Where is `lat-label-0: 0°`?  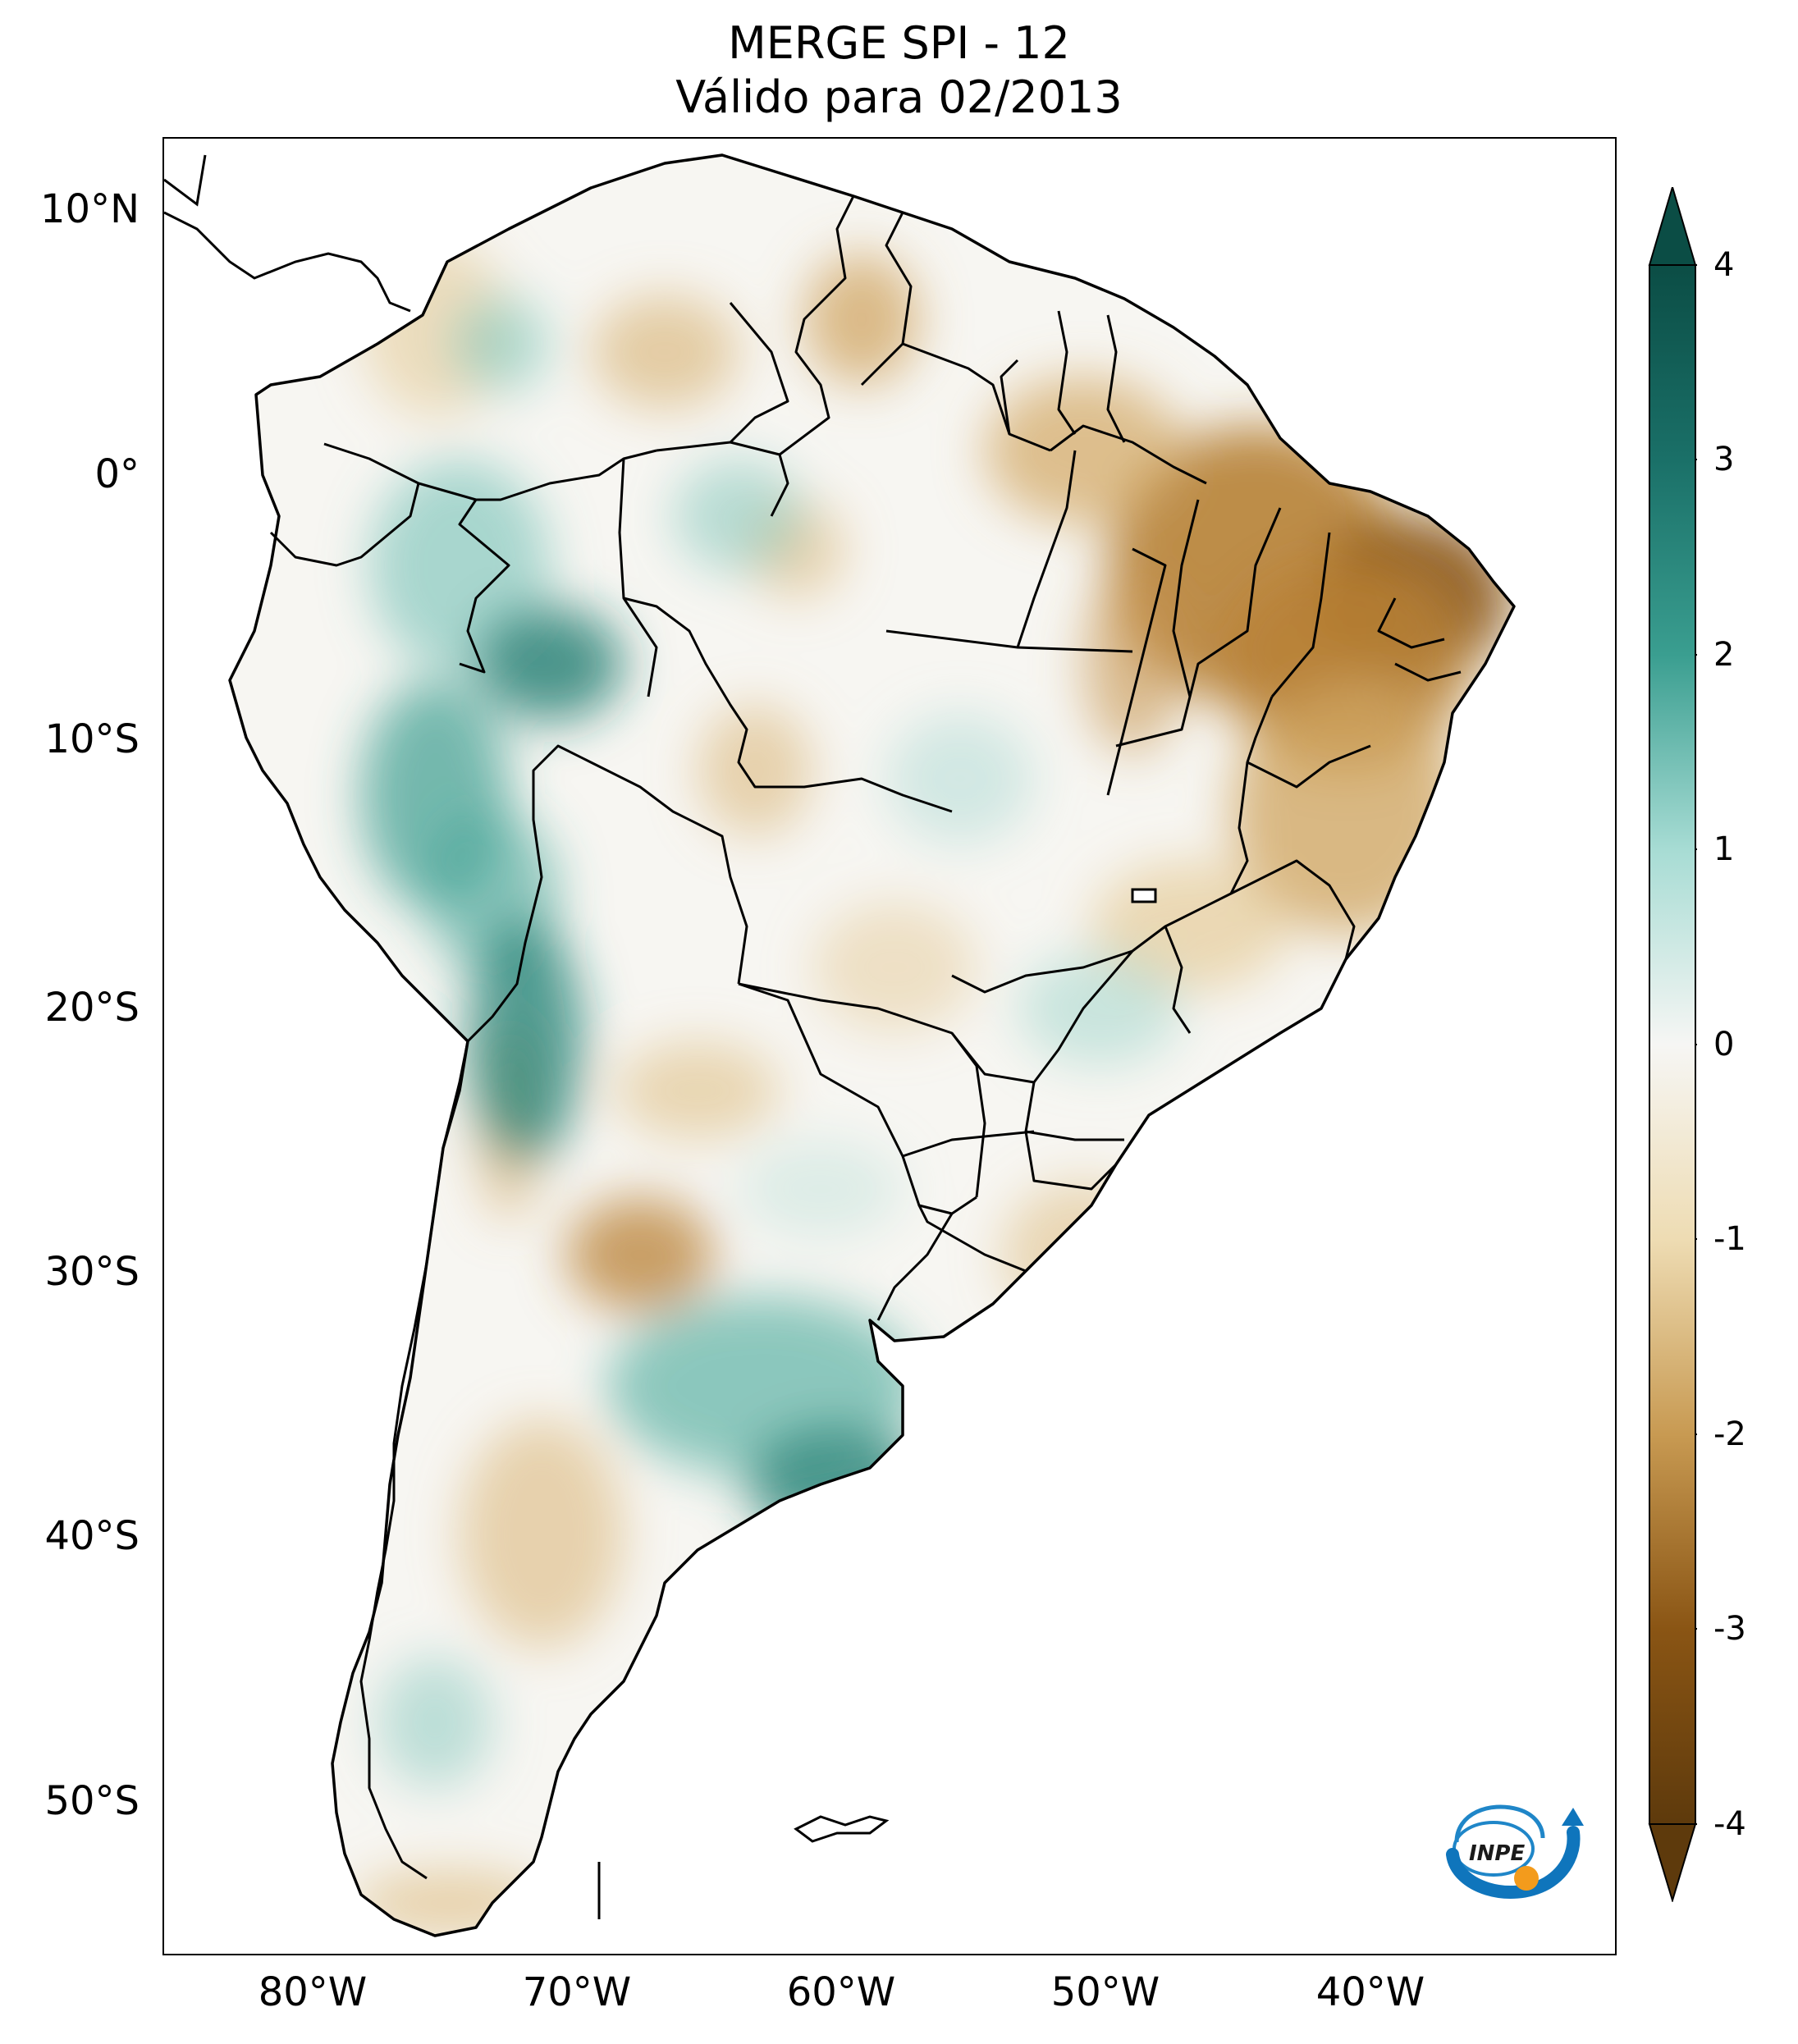 lat-label-0: 0° is located at coordinates (117, 474).